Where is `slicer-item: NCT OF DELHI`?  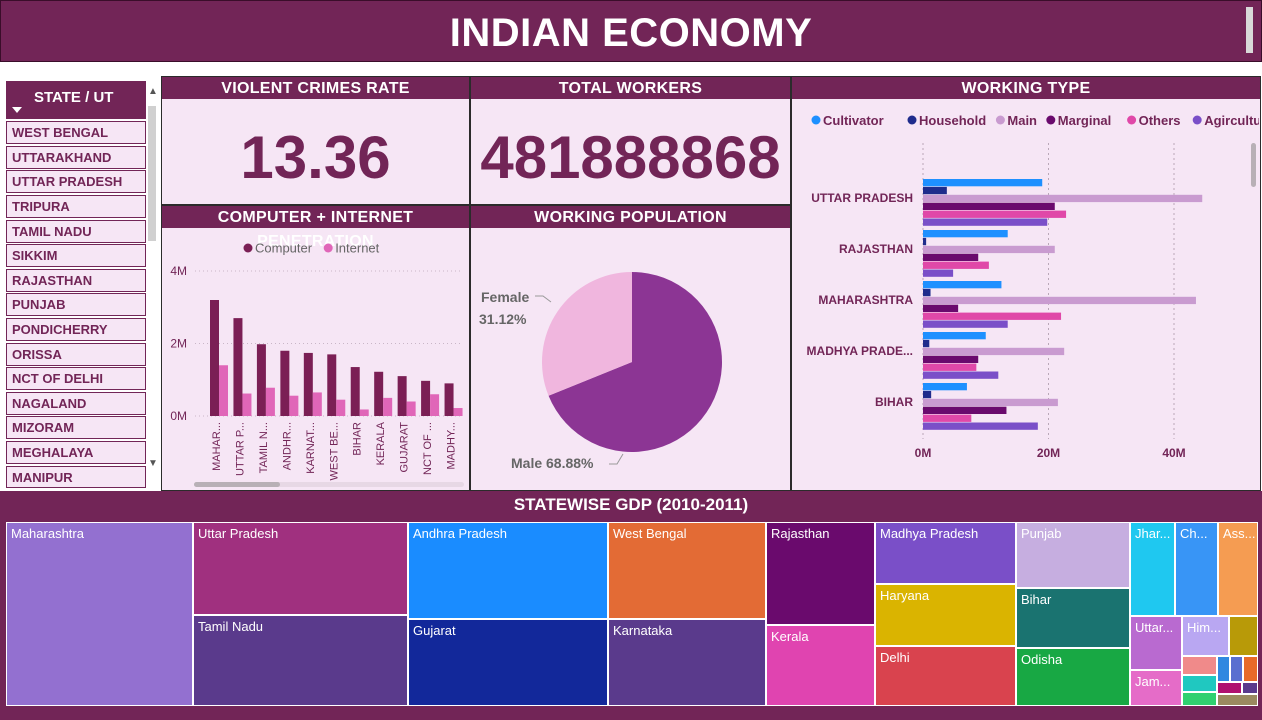
slicer-item: NCT OF DELHI is located at coordinates (76, 378).